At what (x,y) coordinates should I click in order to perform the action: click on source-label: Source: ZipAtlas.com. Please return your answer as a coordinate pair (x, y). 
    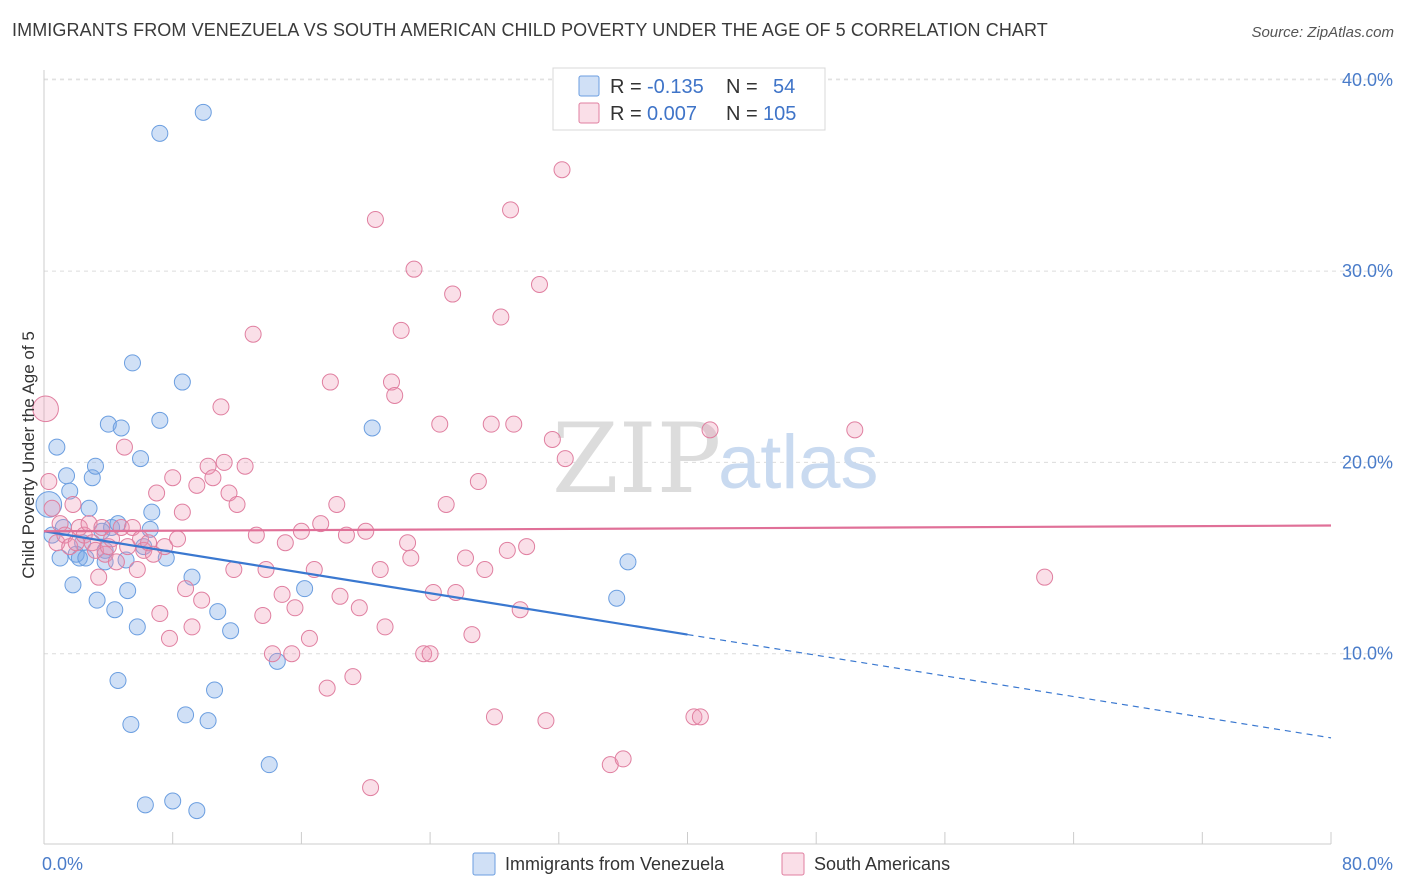
    Looking at the image, I should click on (1322, 32).